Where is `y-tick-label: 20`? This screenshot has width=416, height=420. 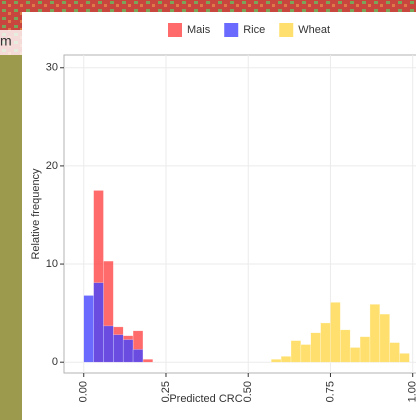
y-tick-label: 20 is located at coordinates (52, 166).